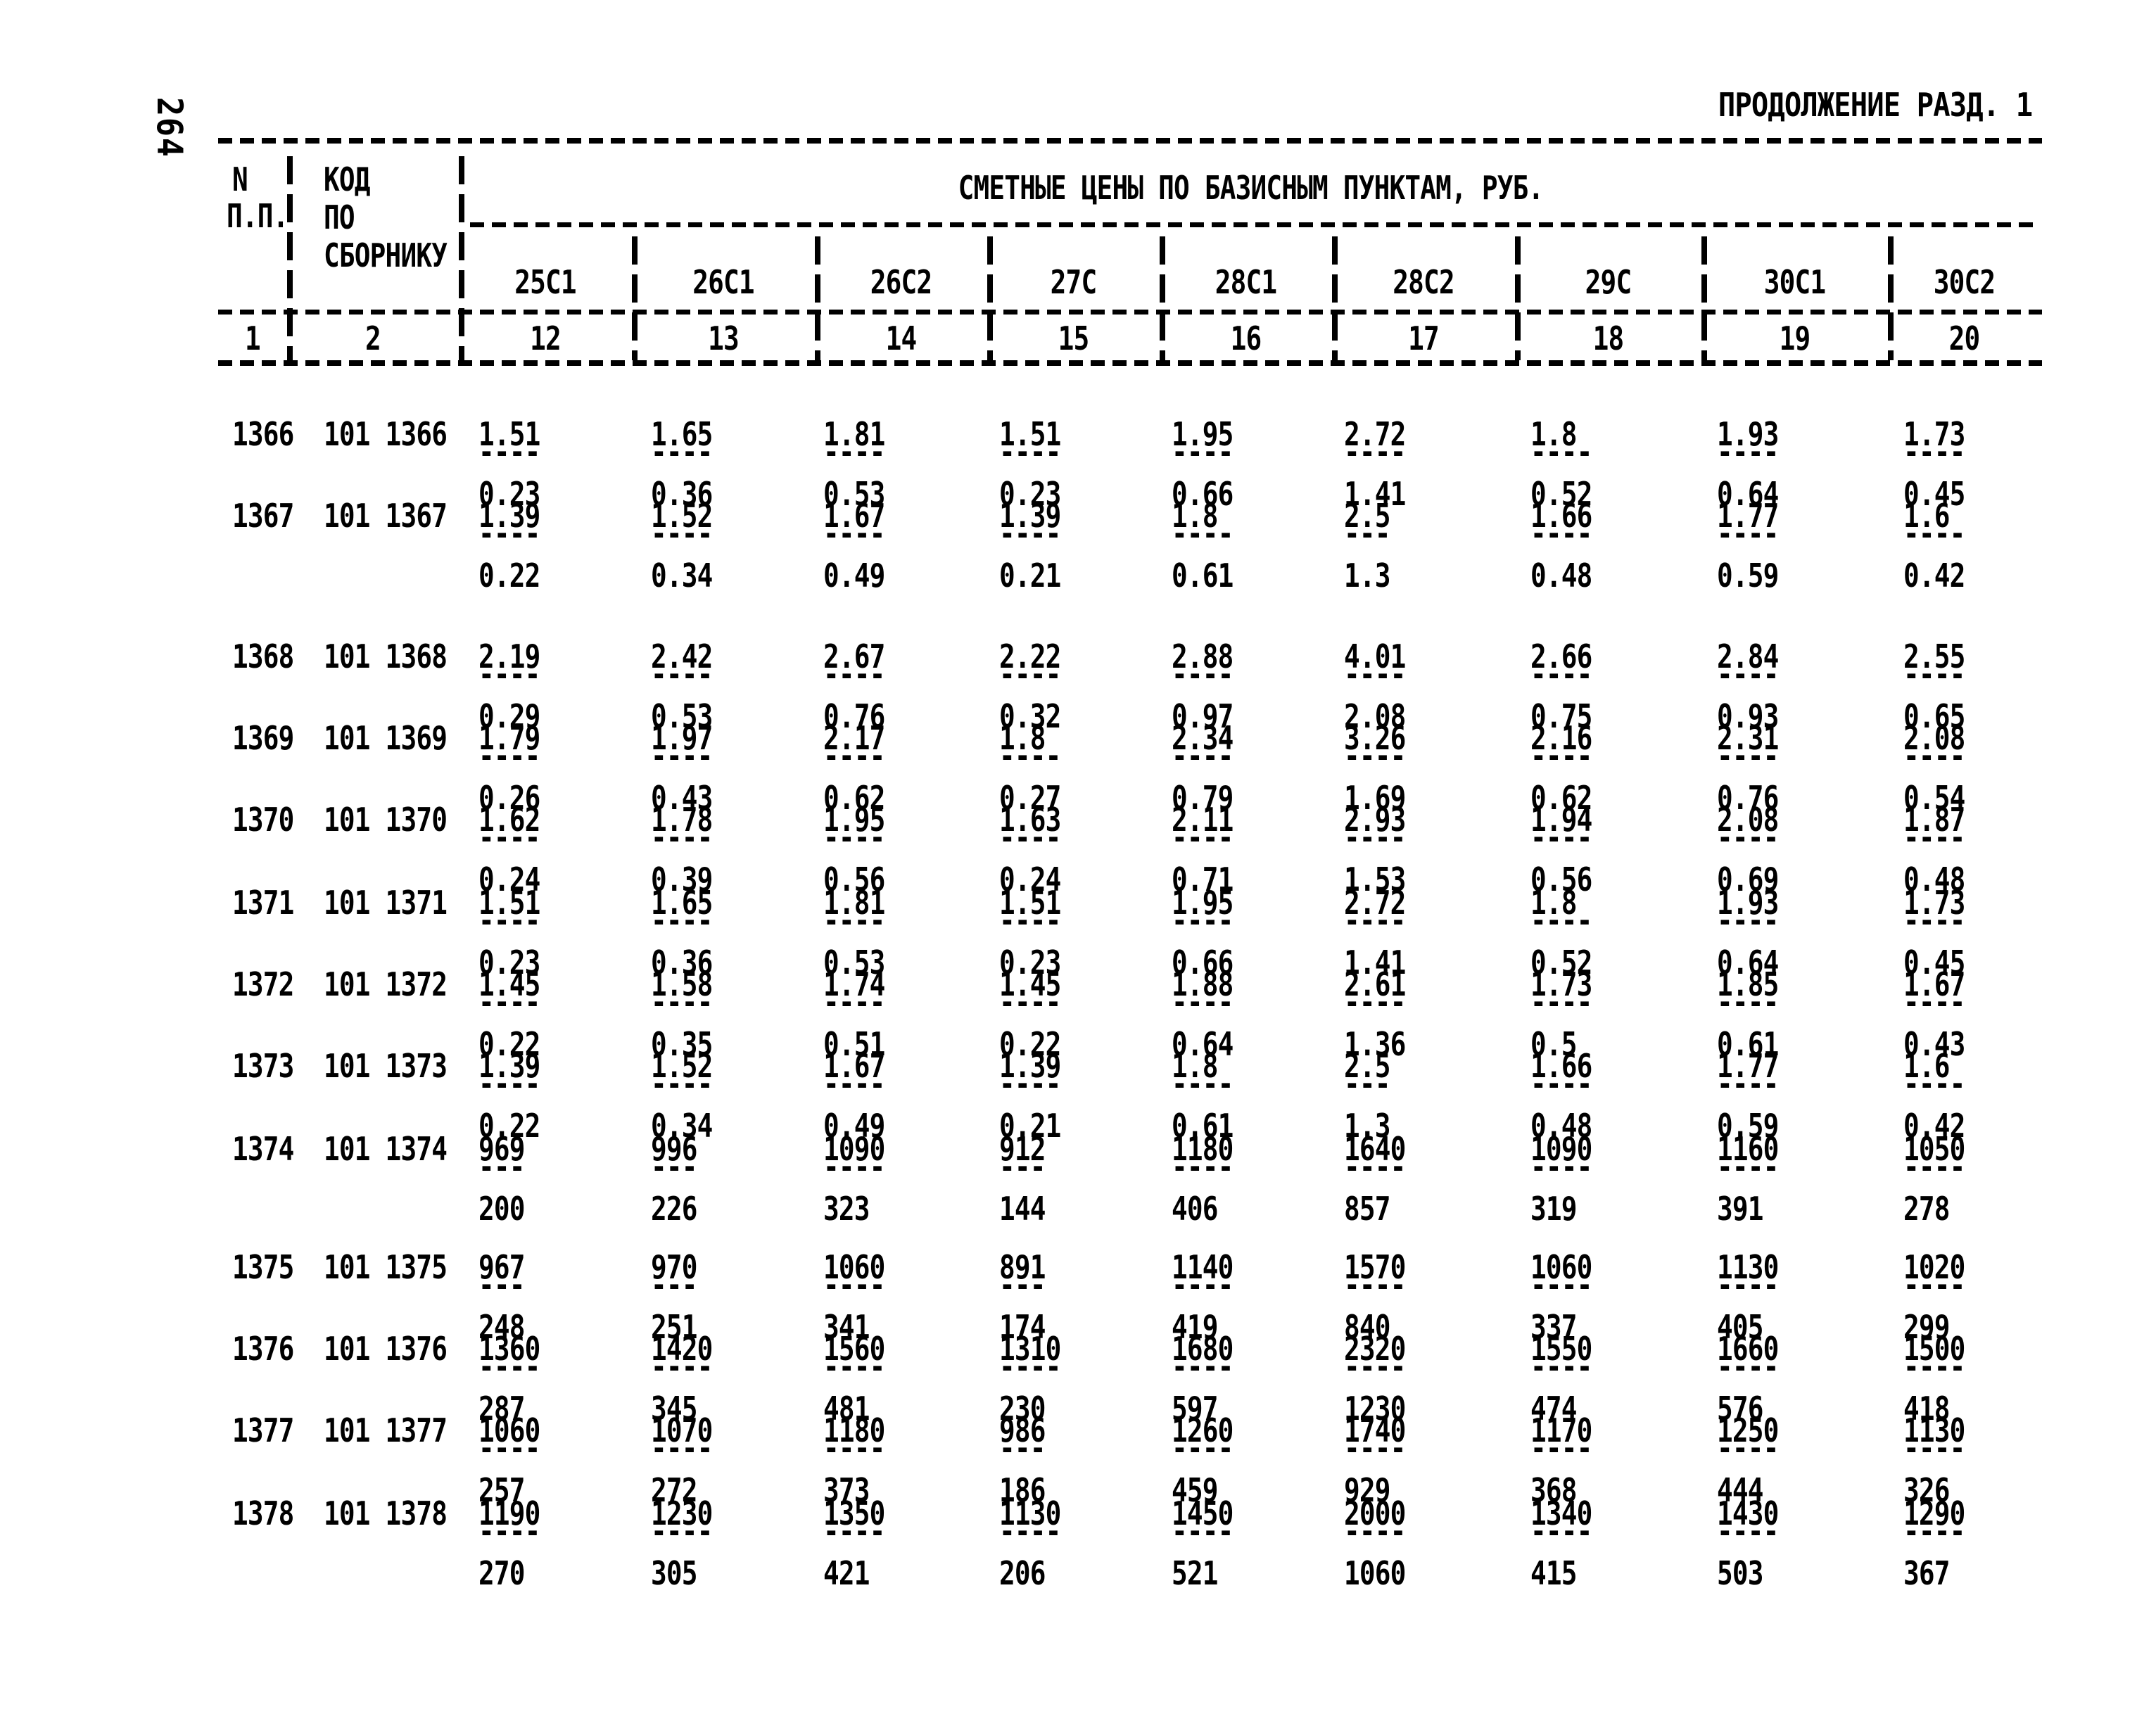 Image resolution: width=2156 pixels, height=1728 pixels. I want to click on row-code: 101 1368, so click(386, 656).